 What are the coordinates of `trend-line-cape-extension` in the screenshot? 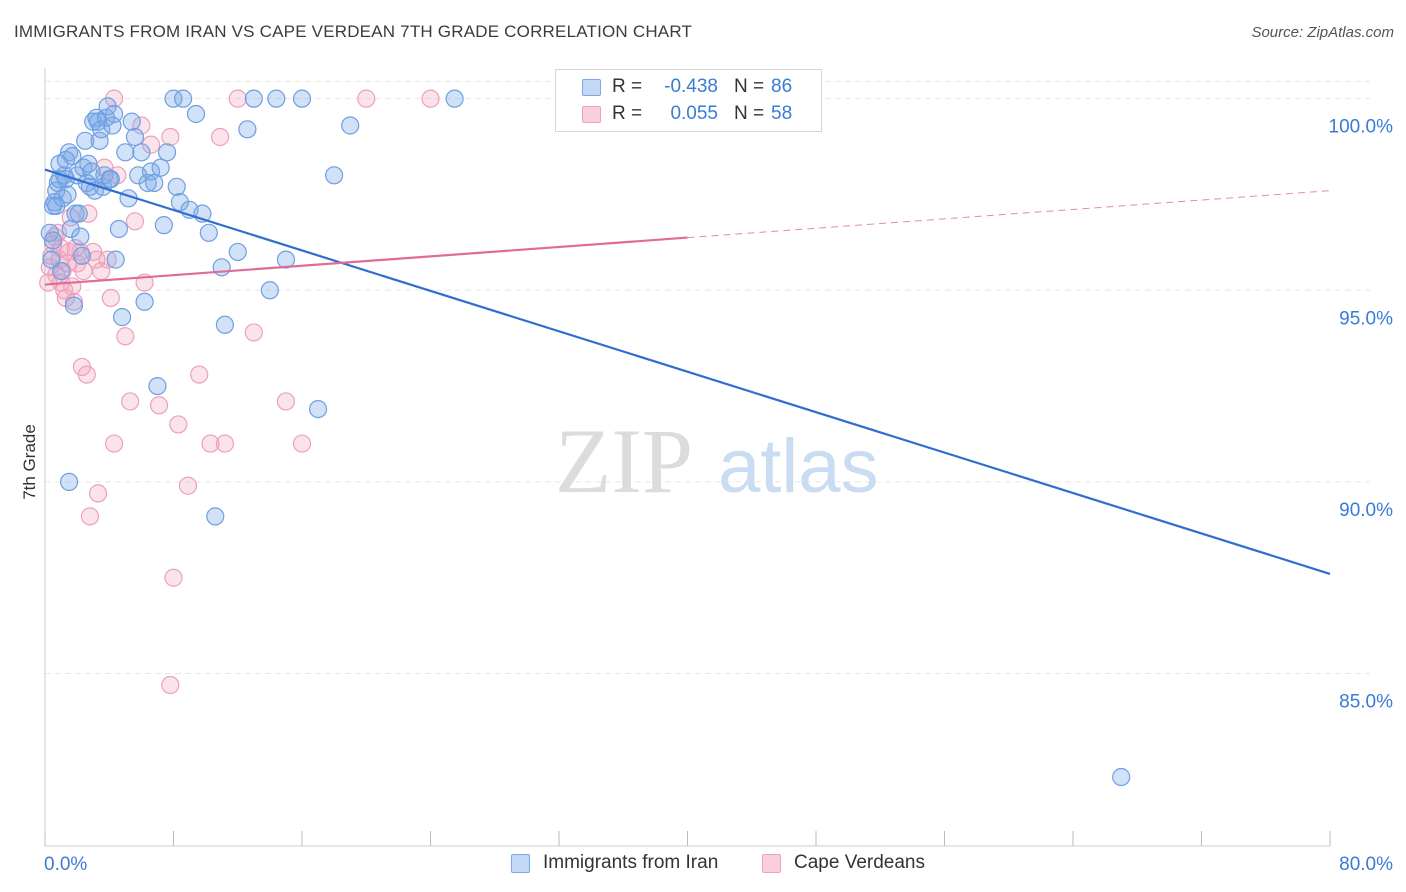 It's located at (1009, 214).